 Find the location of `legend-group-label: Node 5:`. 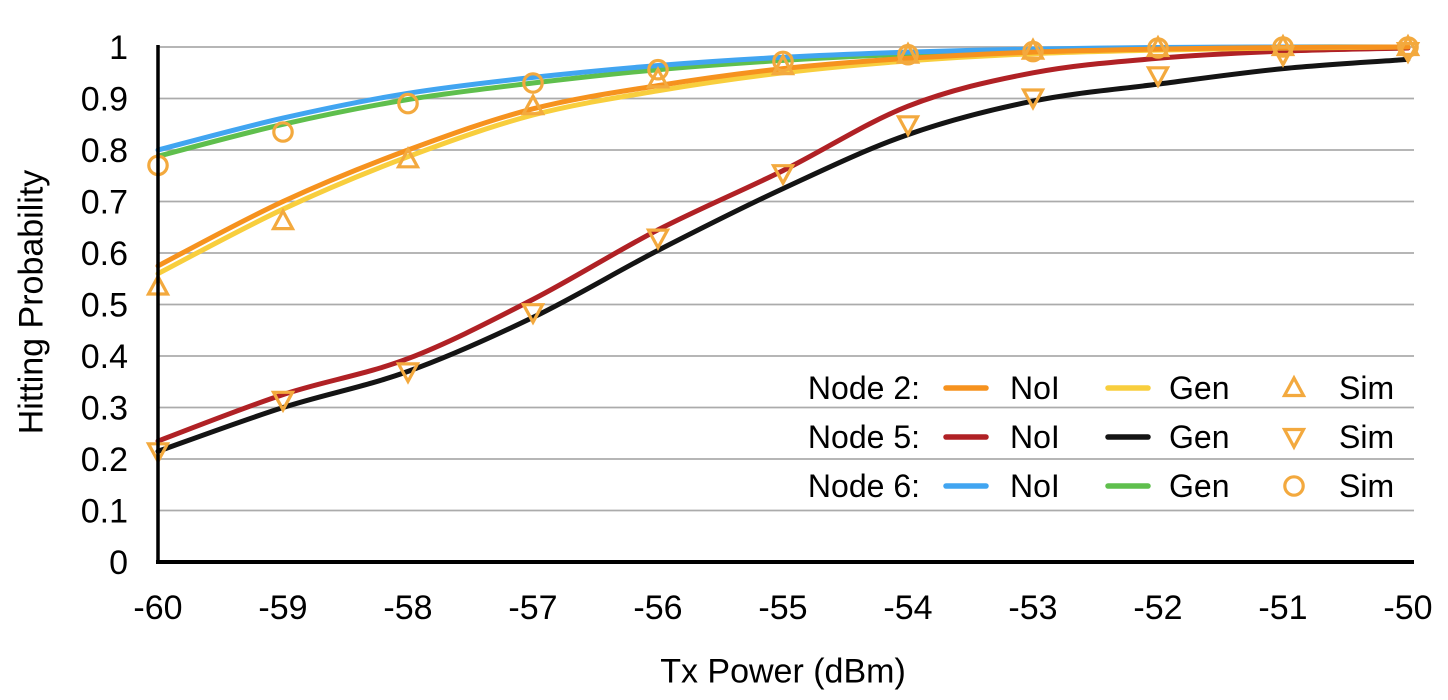

legend-group-label: Node 5: is located at coordinates (864, 437).